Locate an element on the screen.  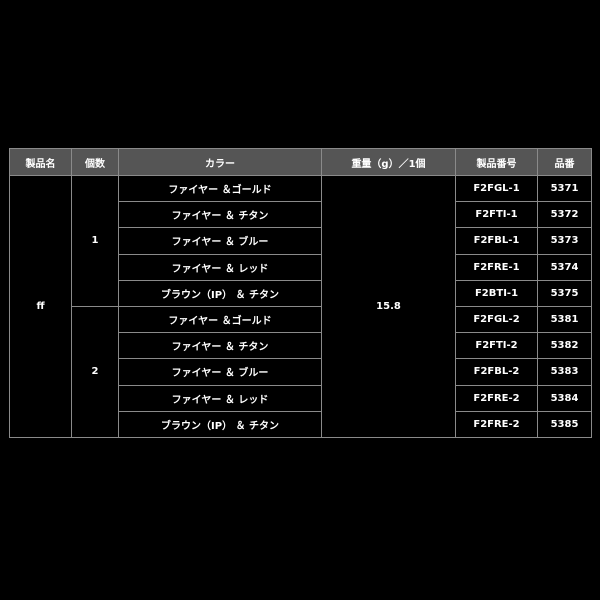
product-number-cell: F2FBL-2 is located at coordinates (496, 372).